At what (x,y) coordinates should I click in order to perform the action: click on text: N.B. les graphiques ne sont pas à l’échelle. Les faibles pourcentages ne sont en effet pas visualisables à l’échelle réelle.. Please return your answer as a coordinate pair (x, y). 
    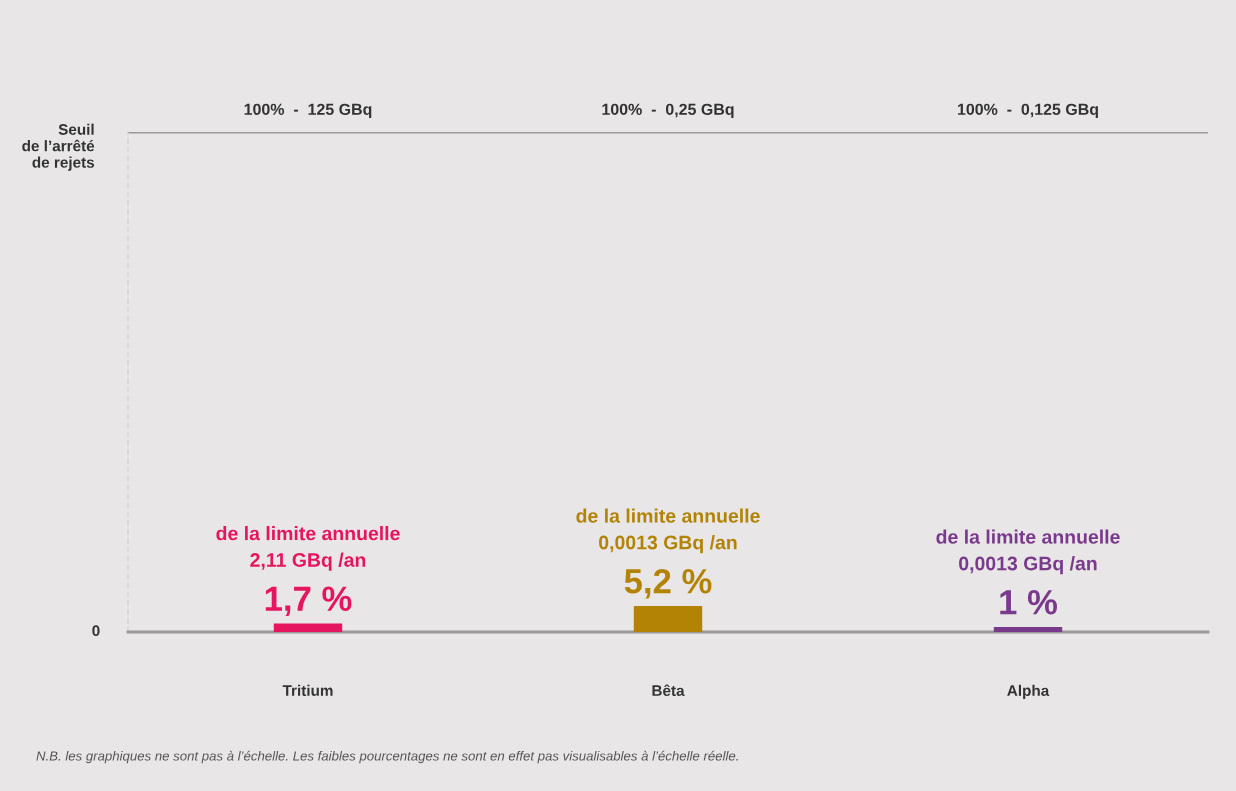
    Looking at the image, I should click on (387, 757).